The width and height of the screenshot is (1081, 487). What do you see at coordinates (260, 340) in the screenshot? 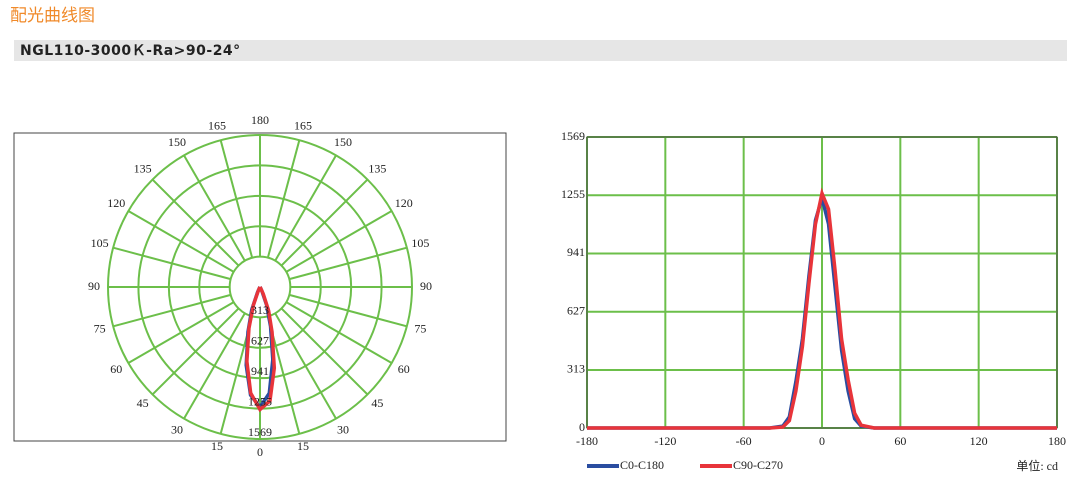
I see `polar-radius-label: 627` at bounding box center [260, 340].